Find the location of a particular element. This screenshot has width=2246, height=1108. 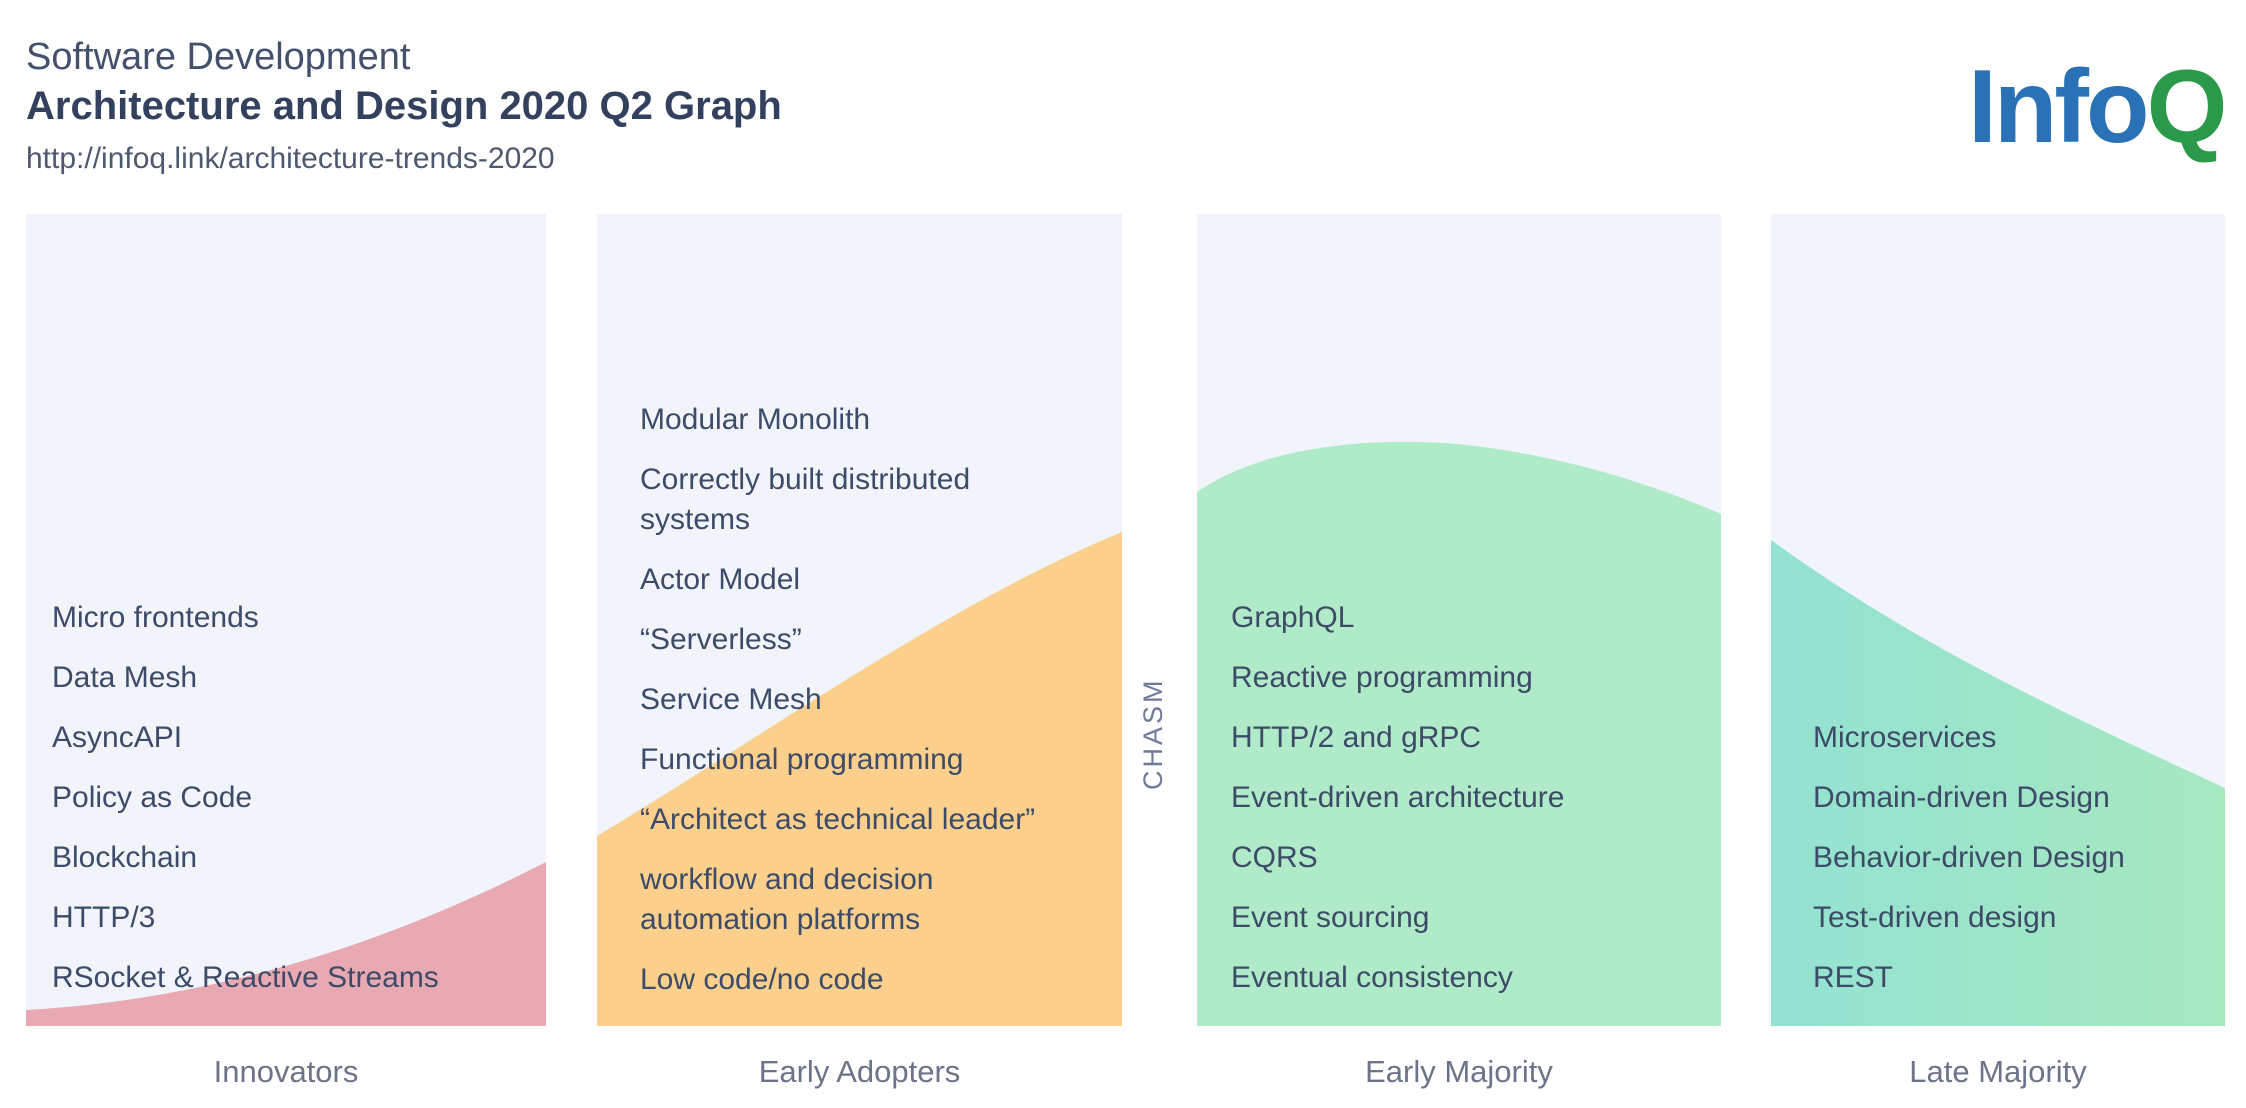

list-item: Service Mesh is located at coordinates (731, 699).